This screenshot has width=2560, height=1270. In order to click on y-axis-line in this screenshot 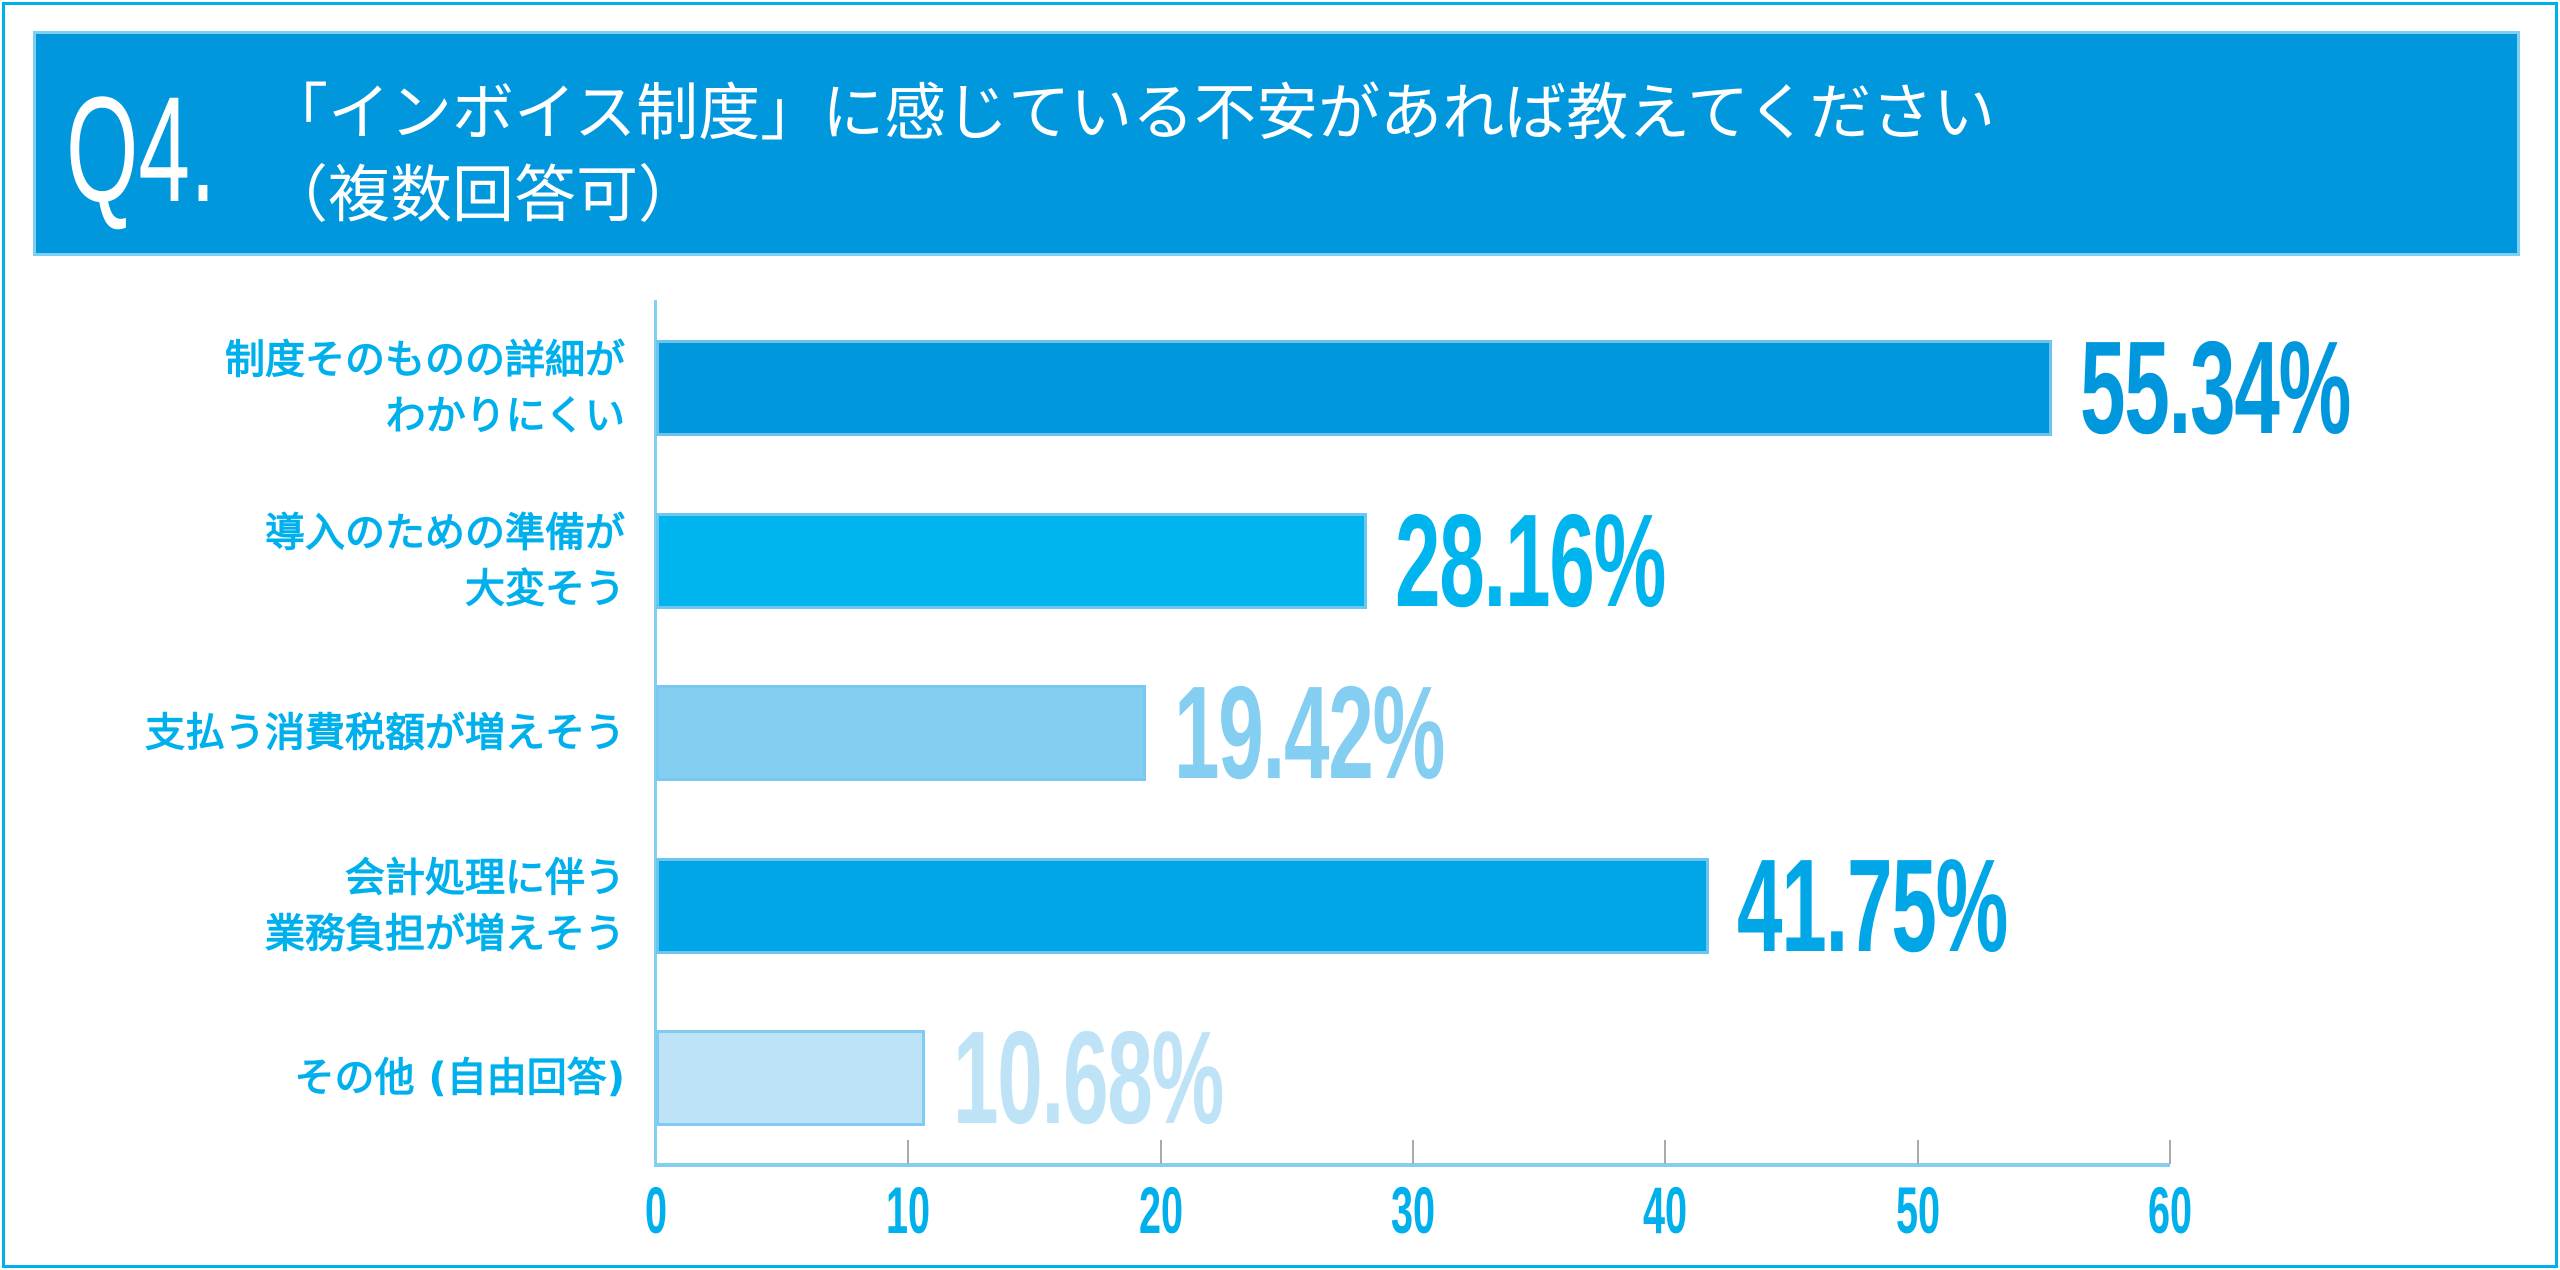, I will do `click(655, 733)`.